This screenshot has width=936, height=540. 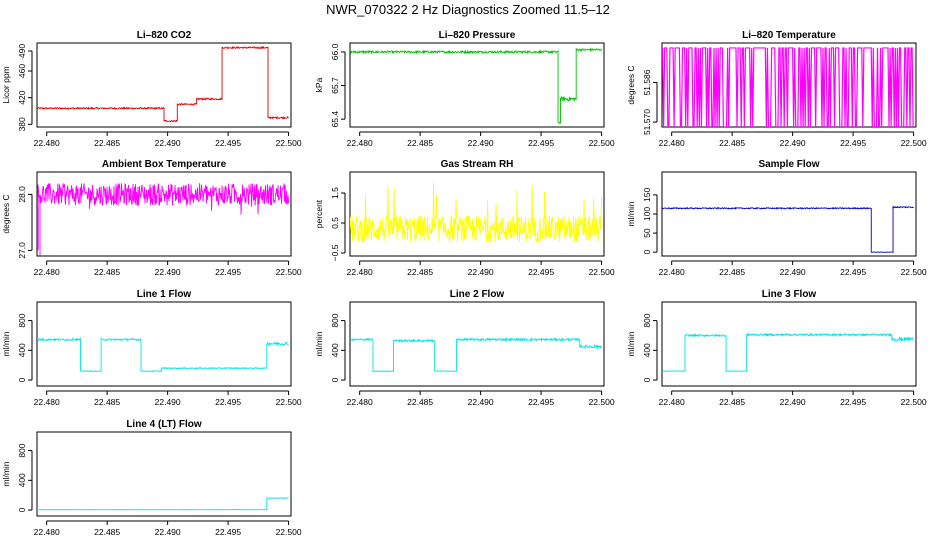 I want to click on gas-stream-rh-x-tick-label: 22.495, so click(x=541, y=272).